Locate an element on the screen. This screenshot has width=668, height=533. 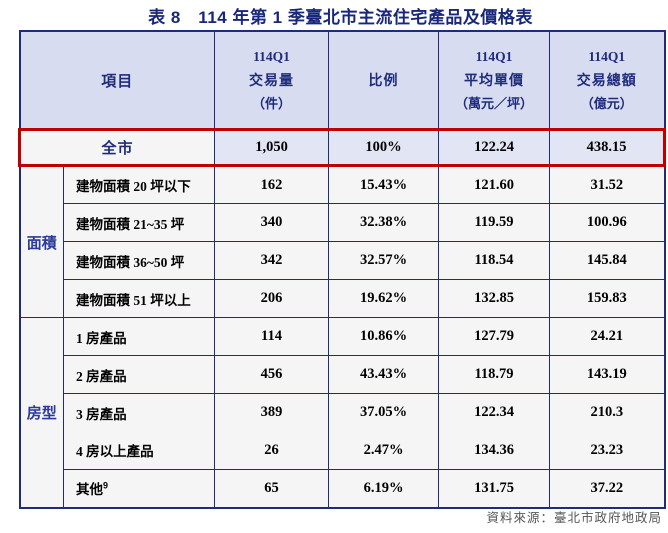
row-label-other: 其他9 is located at coordinates (139, 488).